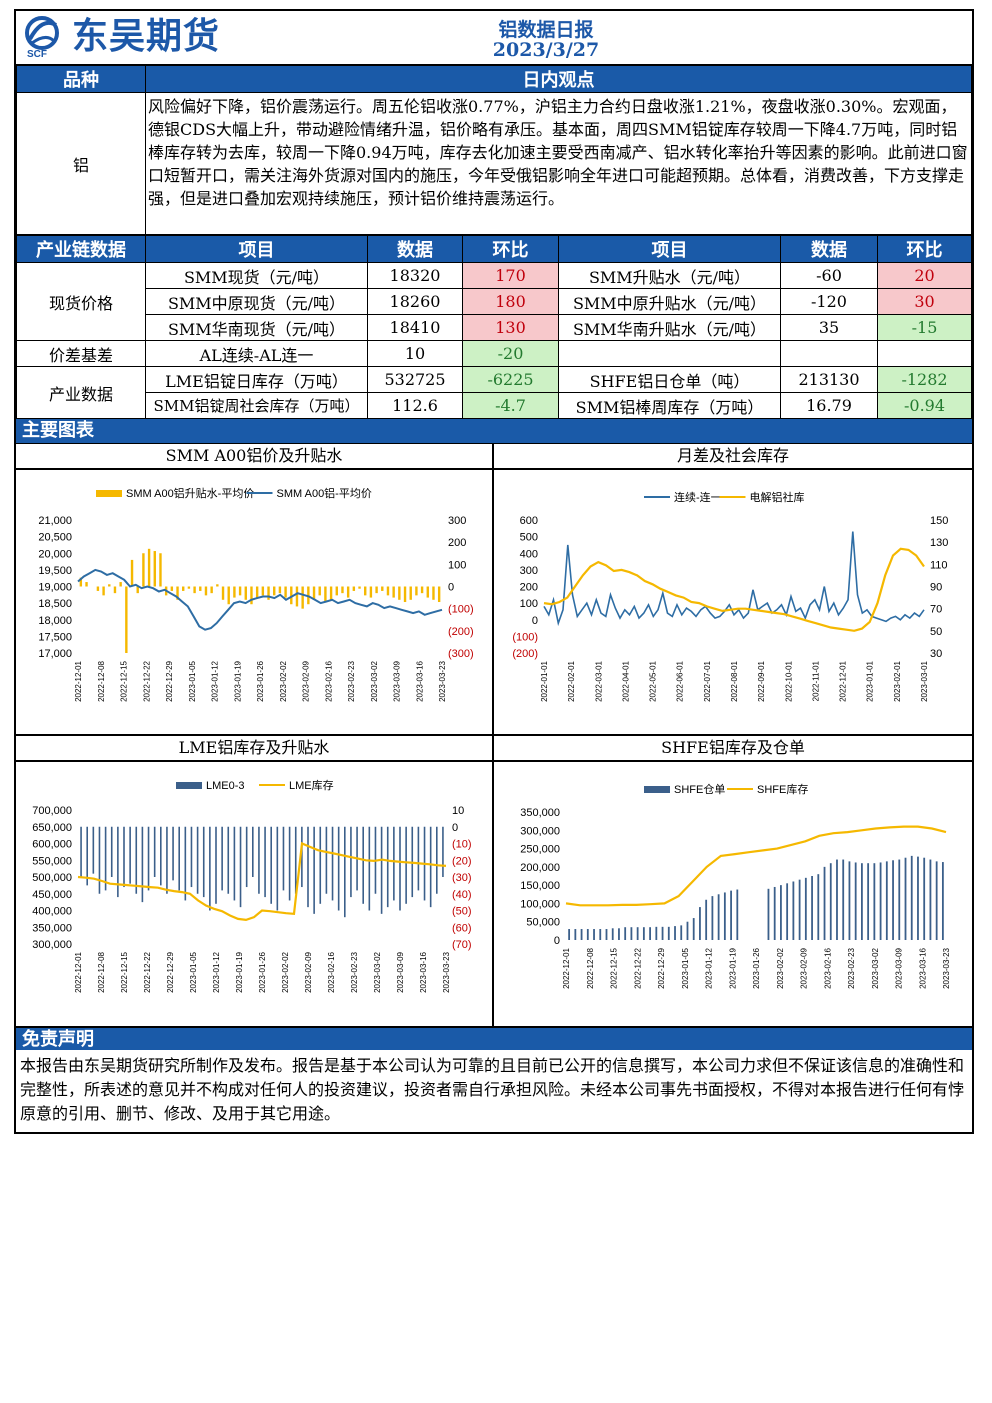 This screenshot has width=992, height=1403. What do you see at coordinates (455, 828) in the screenshot?
I see `y2-tick-label: 0` at bounding box center [455, 828].